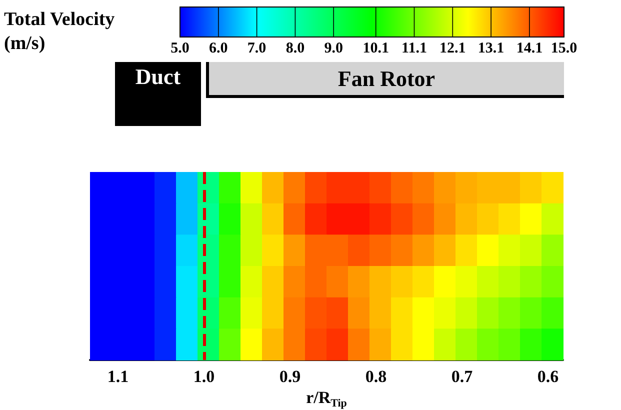 This screenshot has width=621, height=410. Describe the element at coordinates (204, 376) in the screenshot. I see `x-tick-label: 1.0` at that location.